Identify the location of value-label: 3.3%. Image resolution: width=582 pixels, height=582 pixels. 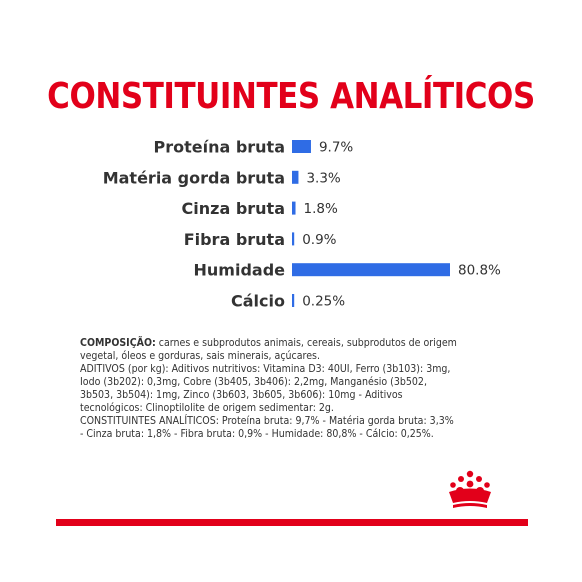
(323, 178).